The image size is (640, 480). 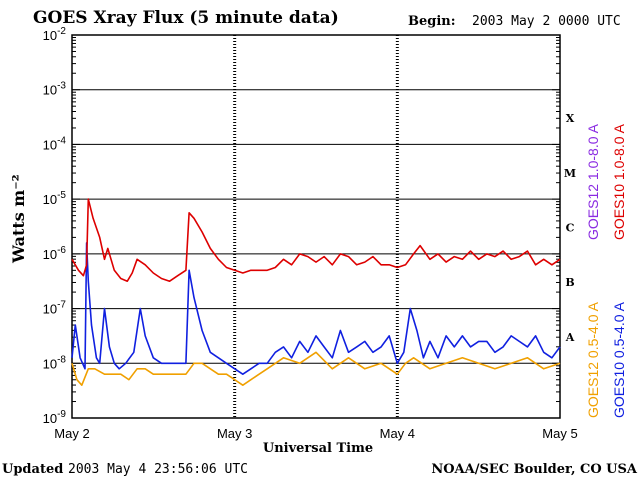 I want to click on y-tick-label: 10⁻⁹, so click(x=55, y=417).